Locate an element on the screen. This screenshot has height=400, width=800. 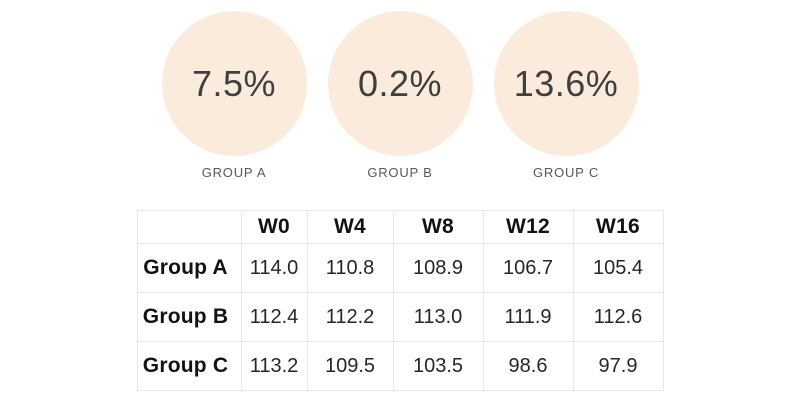
stat-circle-group-b: 0.2% is located at coordinates (400, 83).